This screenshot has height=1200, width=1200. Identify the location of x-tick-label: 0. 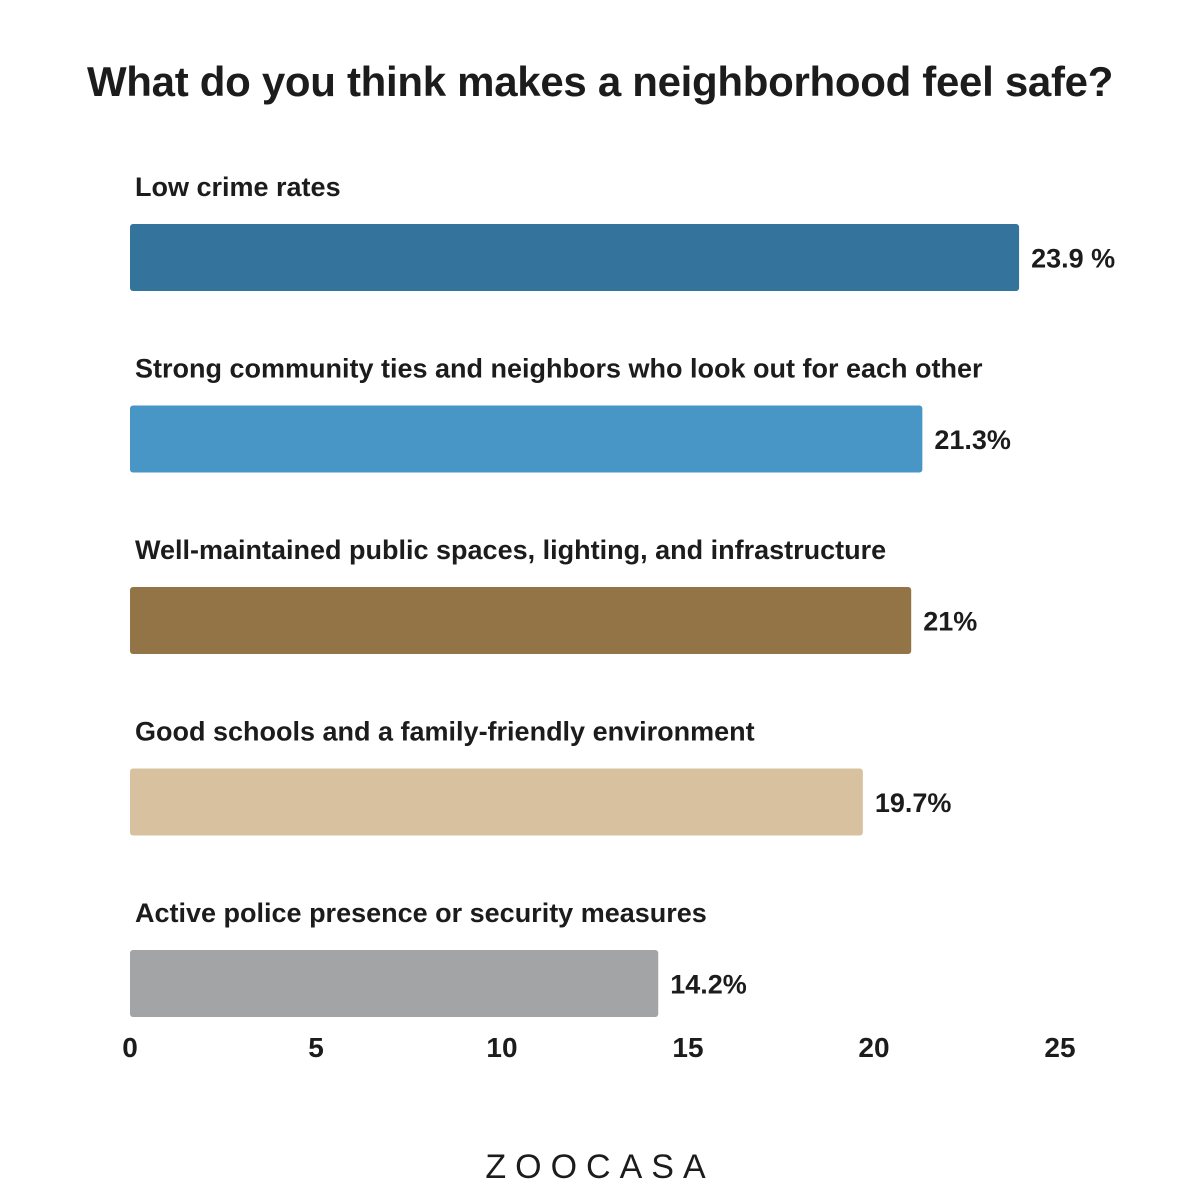
(130, 1047).